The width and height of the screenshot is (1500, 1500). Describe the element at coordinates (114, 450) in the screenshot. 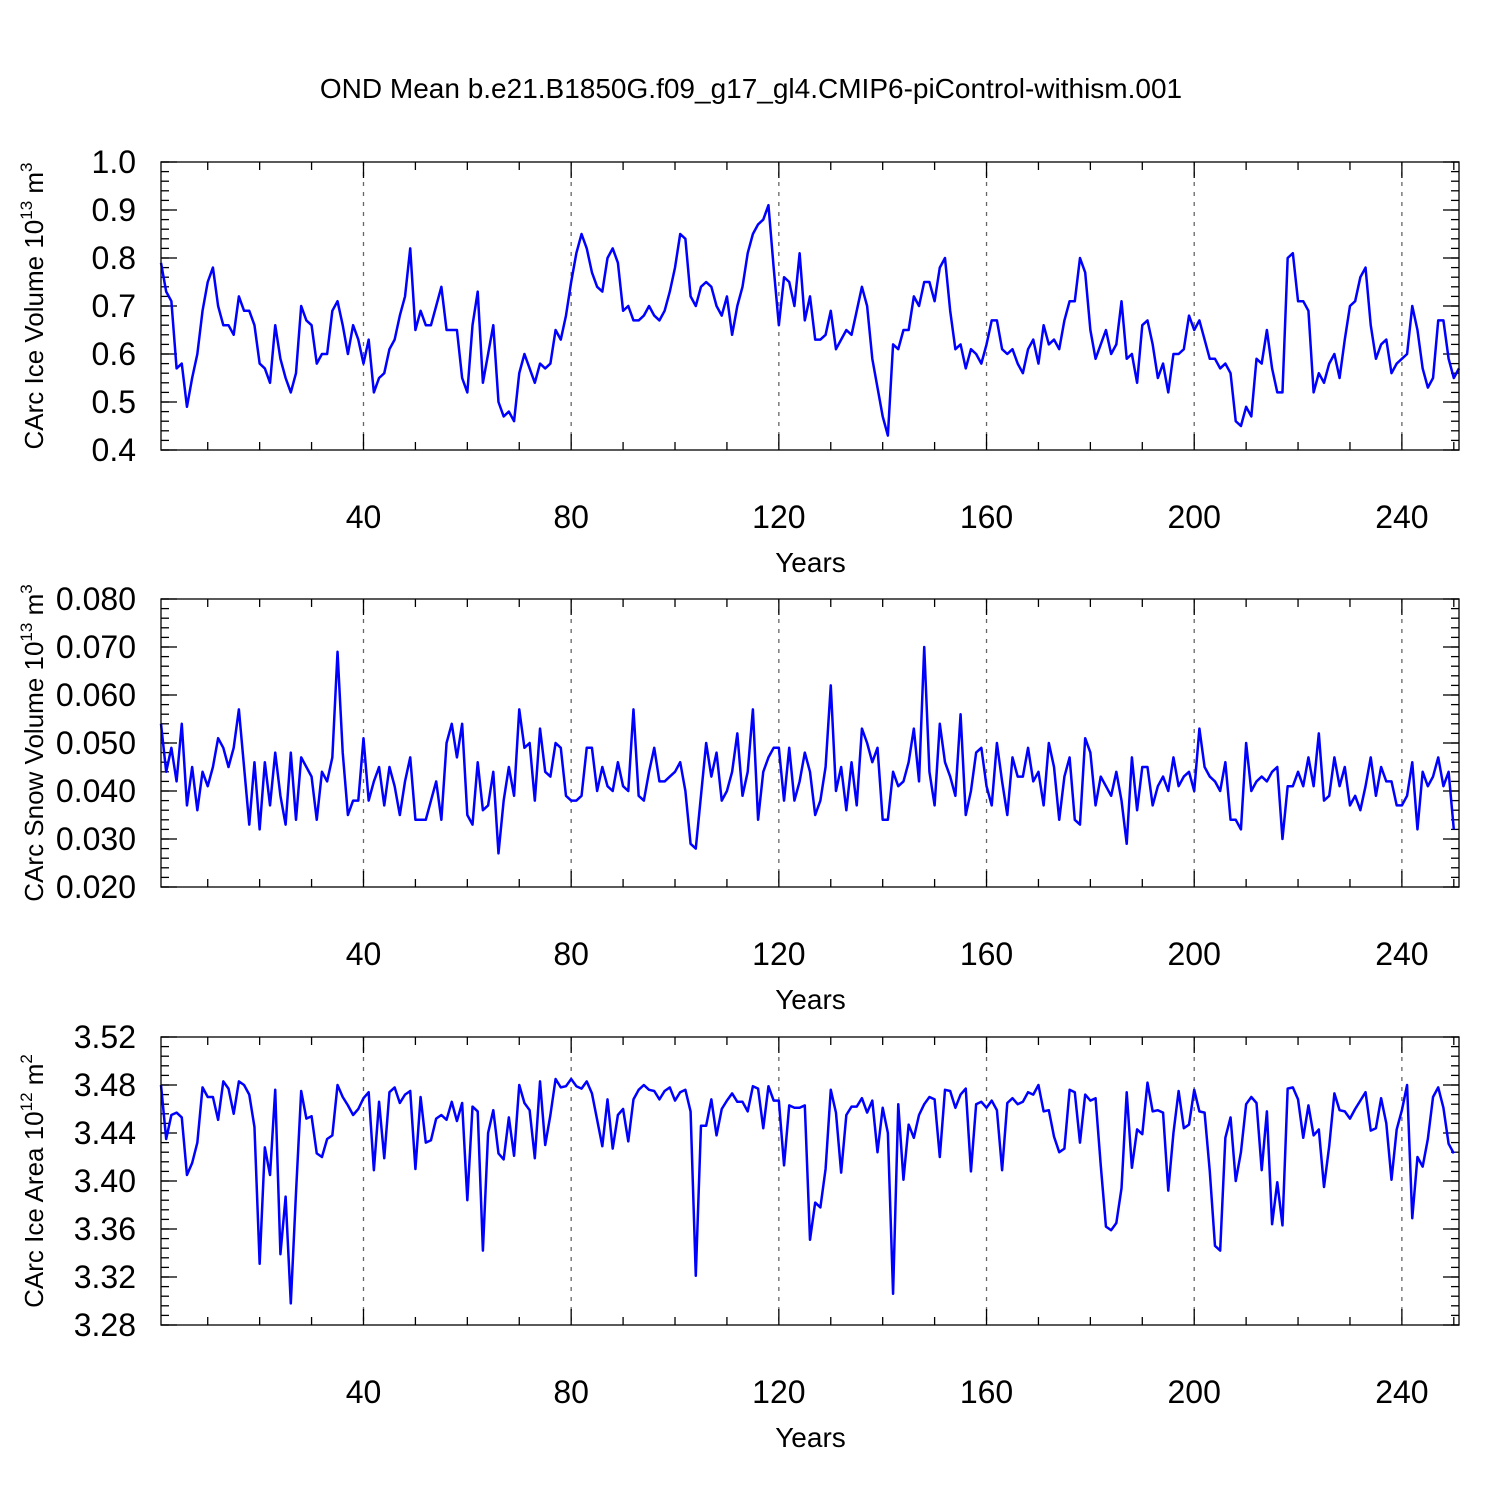

I see `y-tick-label: 0.4` at that location.